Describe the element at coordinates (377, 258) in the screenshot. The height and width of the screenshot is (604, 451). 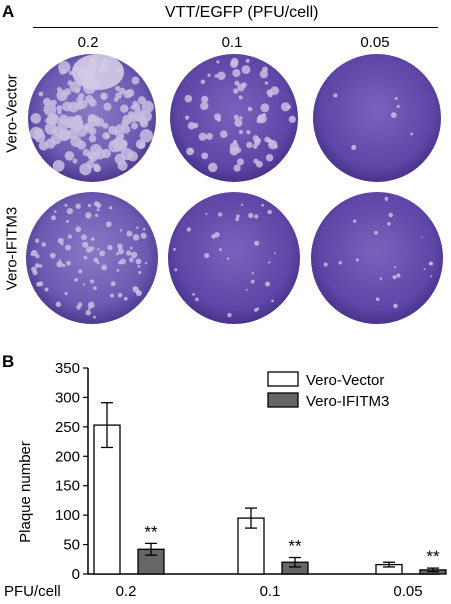
I see `plate-ifitm3-0.05` at that location.